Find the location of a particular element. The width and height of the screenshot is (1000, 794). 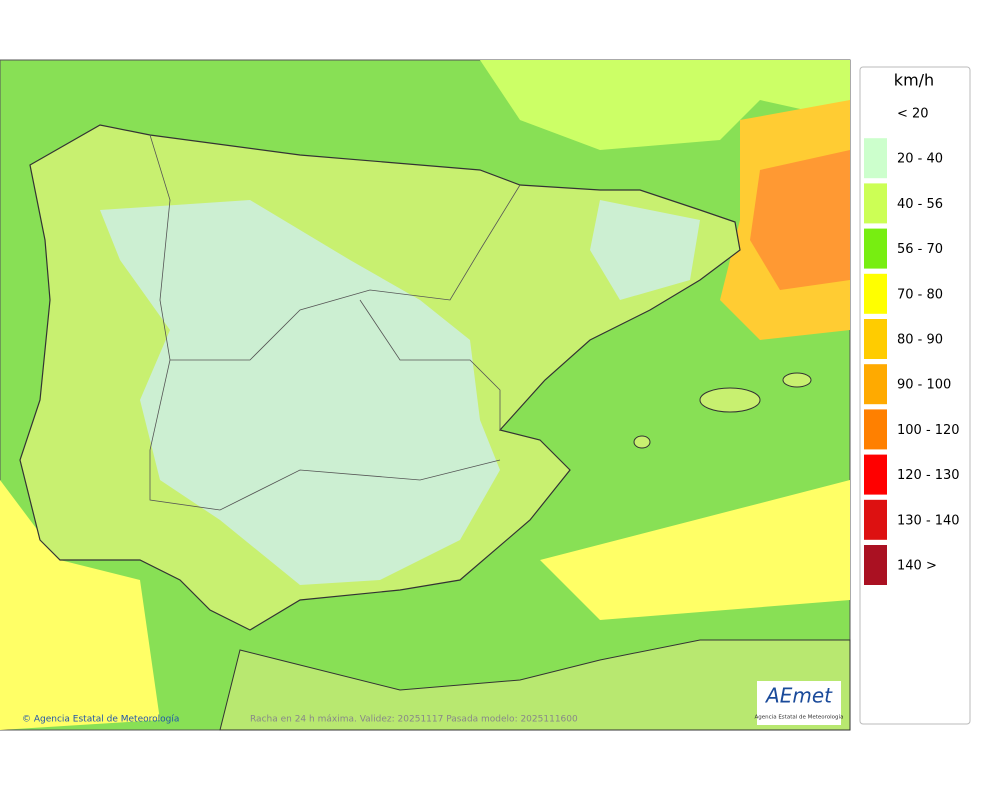

legend-label: 70 - 80 is located at coordinates (920, 294).